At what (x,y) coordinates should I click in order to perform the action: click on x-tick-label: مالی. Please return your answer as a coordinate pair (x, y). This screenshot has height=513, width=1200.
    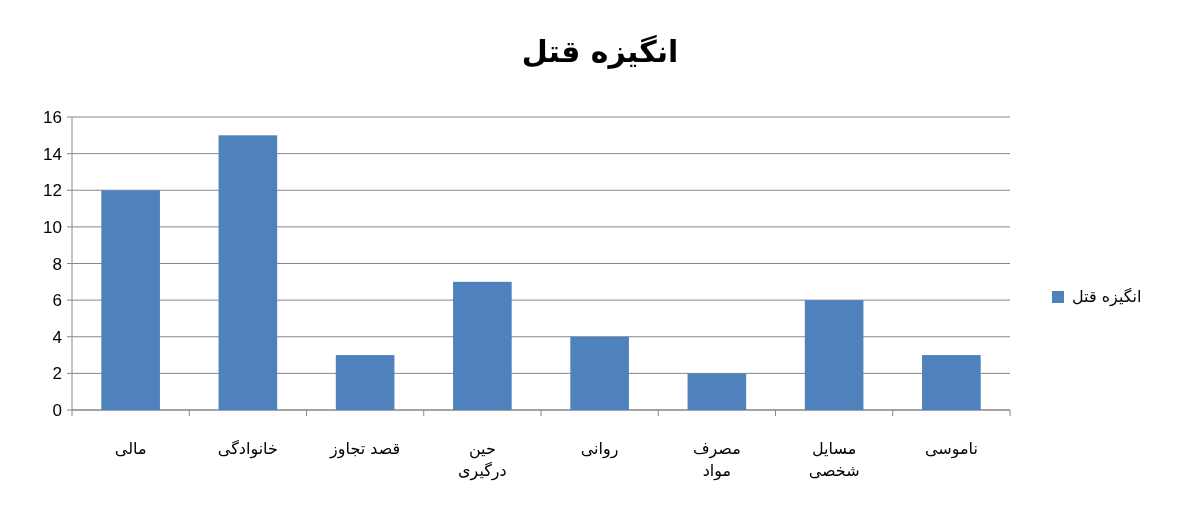
    Looking at the image, I should click on (130, 449).